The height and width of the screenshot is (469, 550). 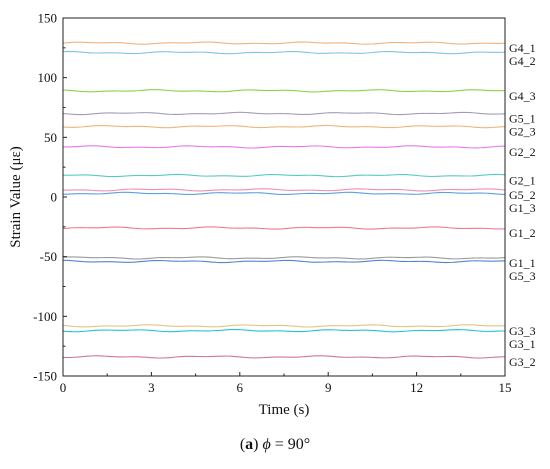 I want to click on x-tick-label: 12, so click(x=416, y=387).